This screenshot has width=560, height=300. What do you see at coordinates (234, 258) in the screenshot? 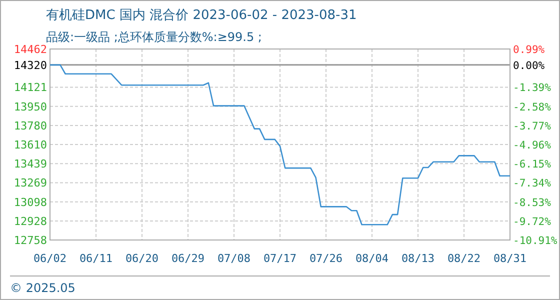
I see `x-tick-label: 07/08` at bounding box center [234, 258].